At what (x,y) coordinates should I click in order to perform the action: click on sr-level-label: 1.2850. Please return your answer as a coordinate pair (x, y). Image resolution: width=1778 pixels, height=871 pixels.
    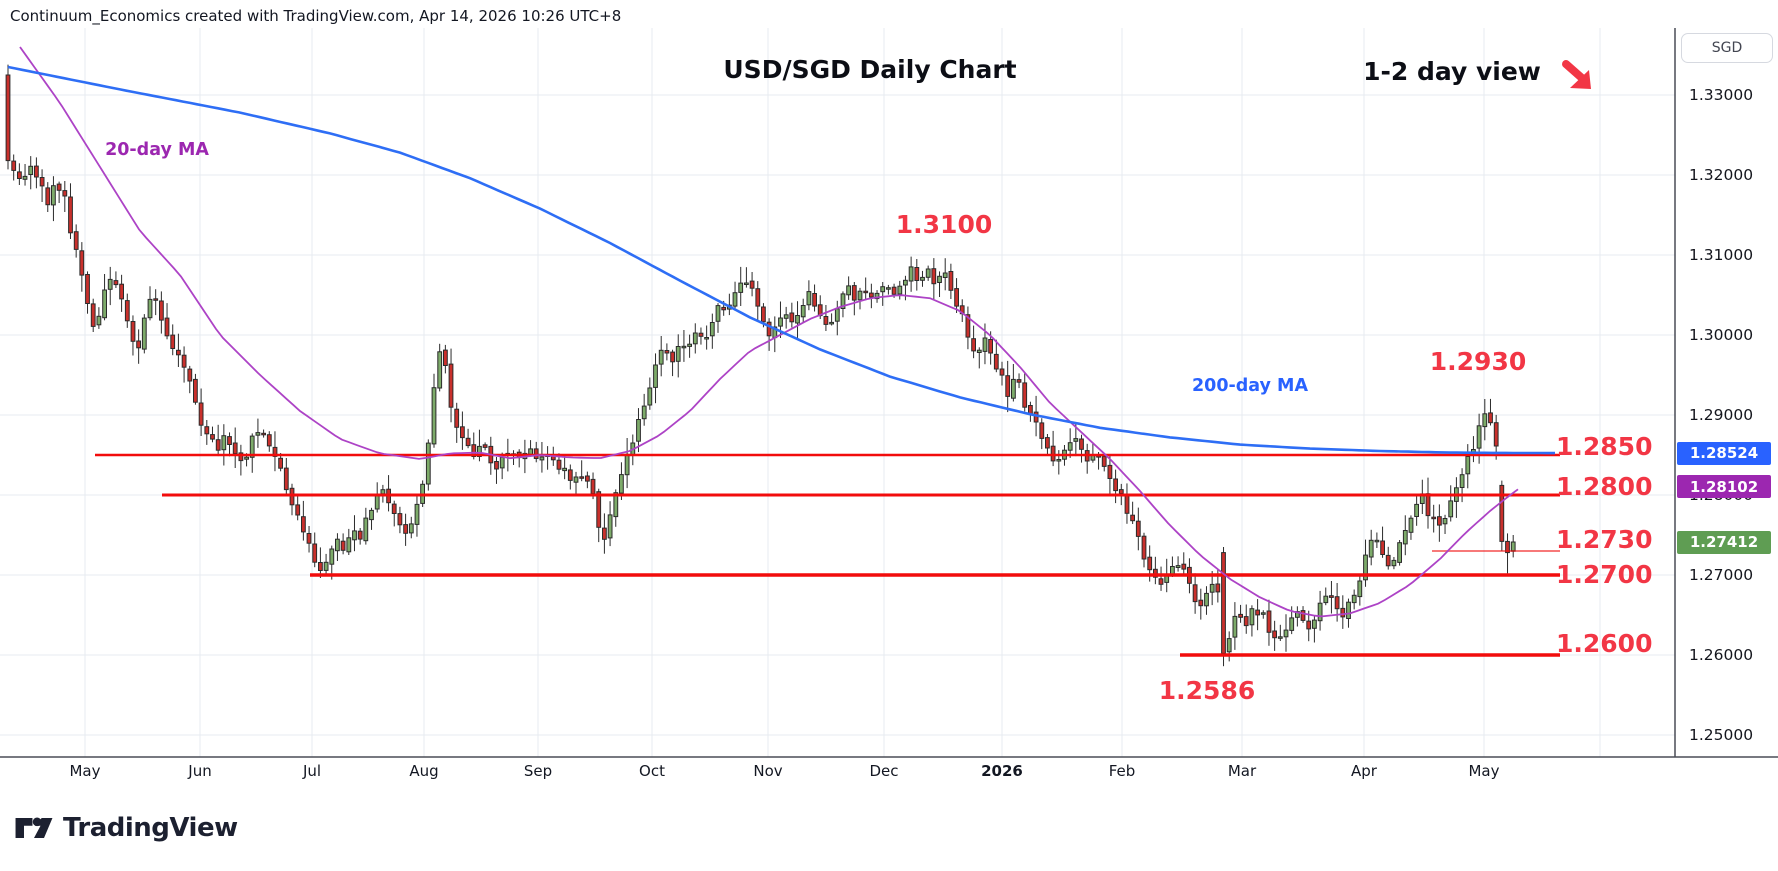
    Looking at the image, I should click on (1604, 446).